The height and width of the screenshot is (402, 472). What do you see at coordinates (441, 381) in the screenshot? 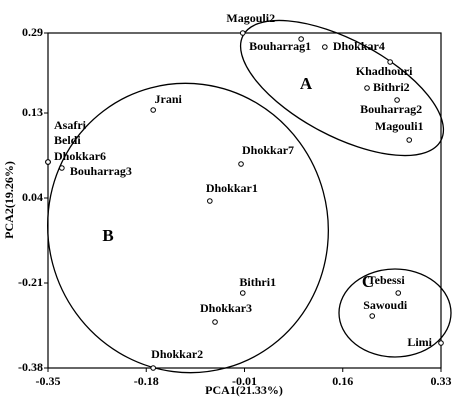
I see `x-tick-label: 0.33` at bounding box center [441, 381].